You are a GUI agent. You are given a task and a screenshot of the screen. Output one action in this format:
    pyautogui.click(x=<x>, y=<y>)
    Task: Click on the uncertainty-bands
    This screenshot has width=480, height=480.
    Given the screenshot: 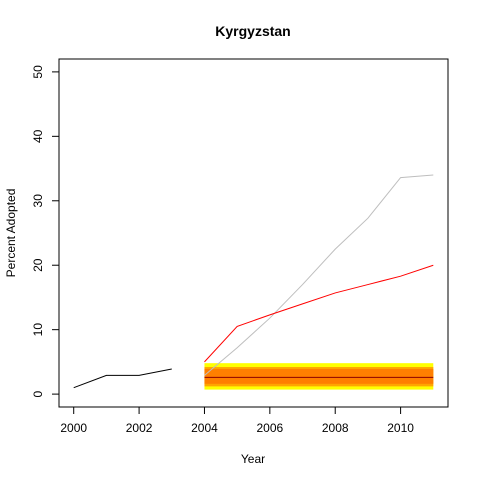 What is the action you would take?
    pyautogui.click(x=319, y=376)
    